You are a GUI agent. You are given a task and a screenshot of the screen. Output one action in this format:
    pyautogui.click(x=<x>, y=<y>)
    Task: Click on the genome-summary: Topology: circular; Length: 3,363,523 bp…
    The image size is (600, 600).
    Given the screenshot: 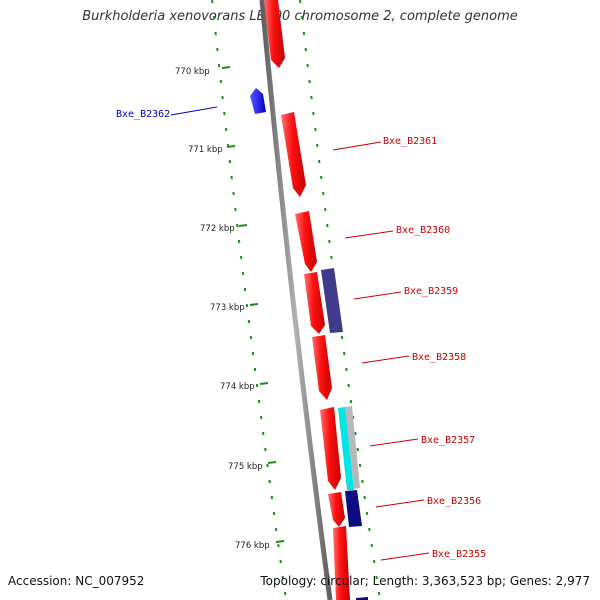 What is the action you would take?
    pyautogui.click(x=425, y=581)
    